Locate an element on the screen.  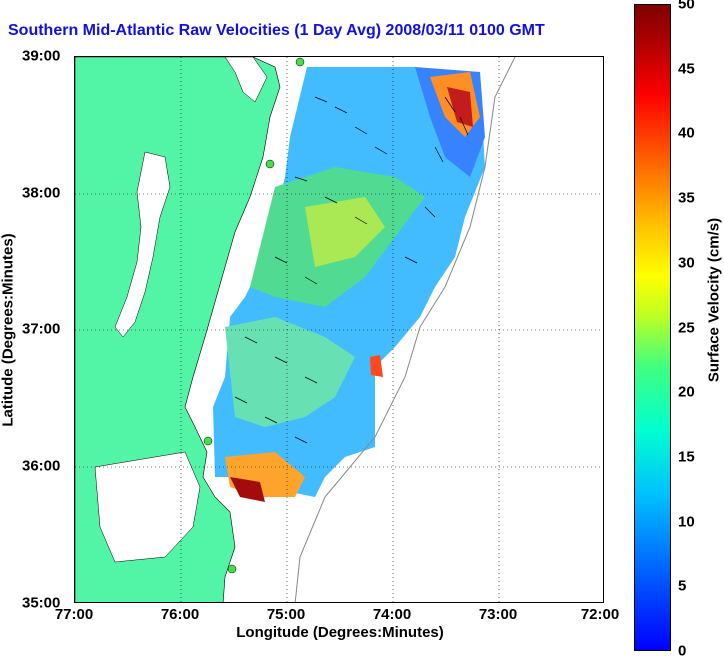
colorbar-tick-label: 35 is located at coordinates (686, 198).